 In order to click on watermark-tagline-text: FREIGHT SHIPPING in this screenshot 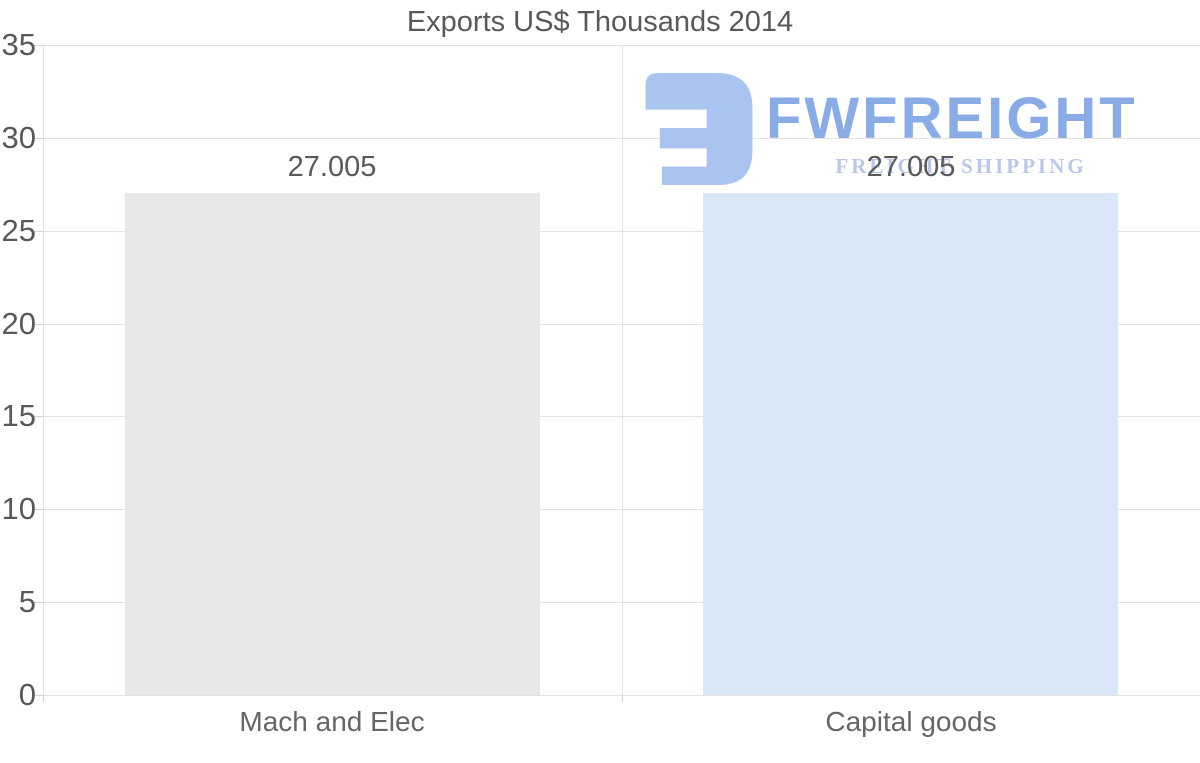, I will do `click(961, 166)`.